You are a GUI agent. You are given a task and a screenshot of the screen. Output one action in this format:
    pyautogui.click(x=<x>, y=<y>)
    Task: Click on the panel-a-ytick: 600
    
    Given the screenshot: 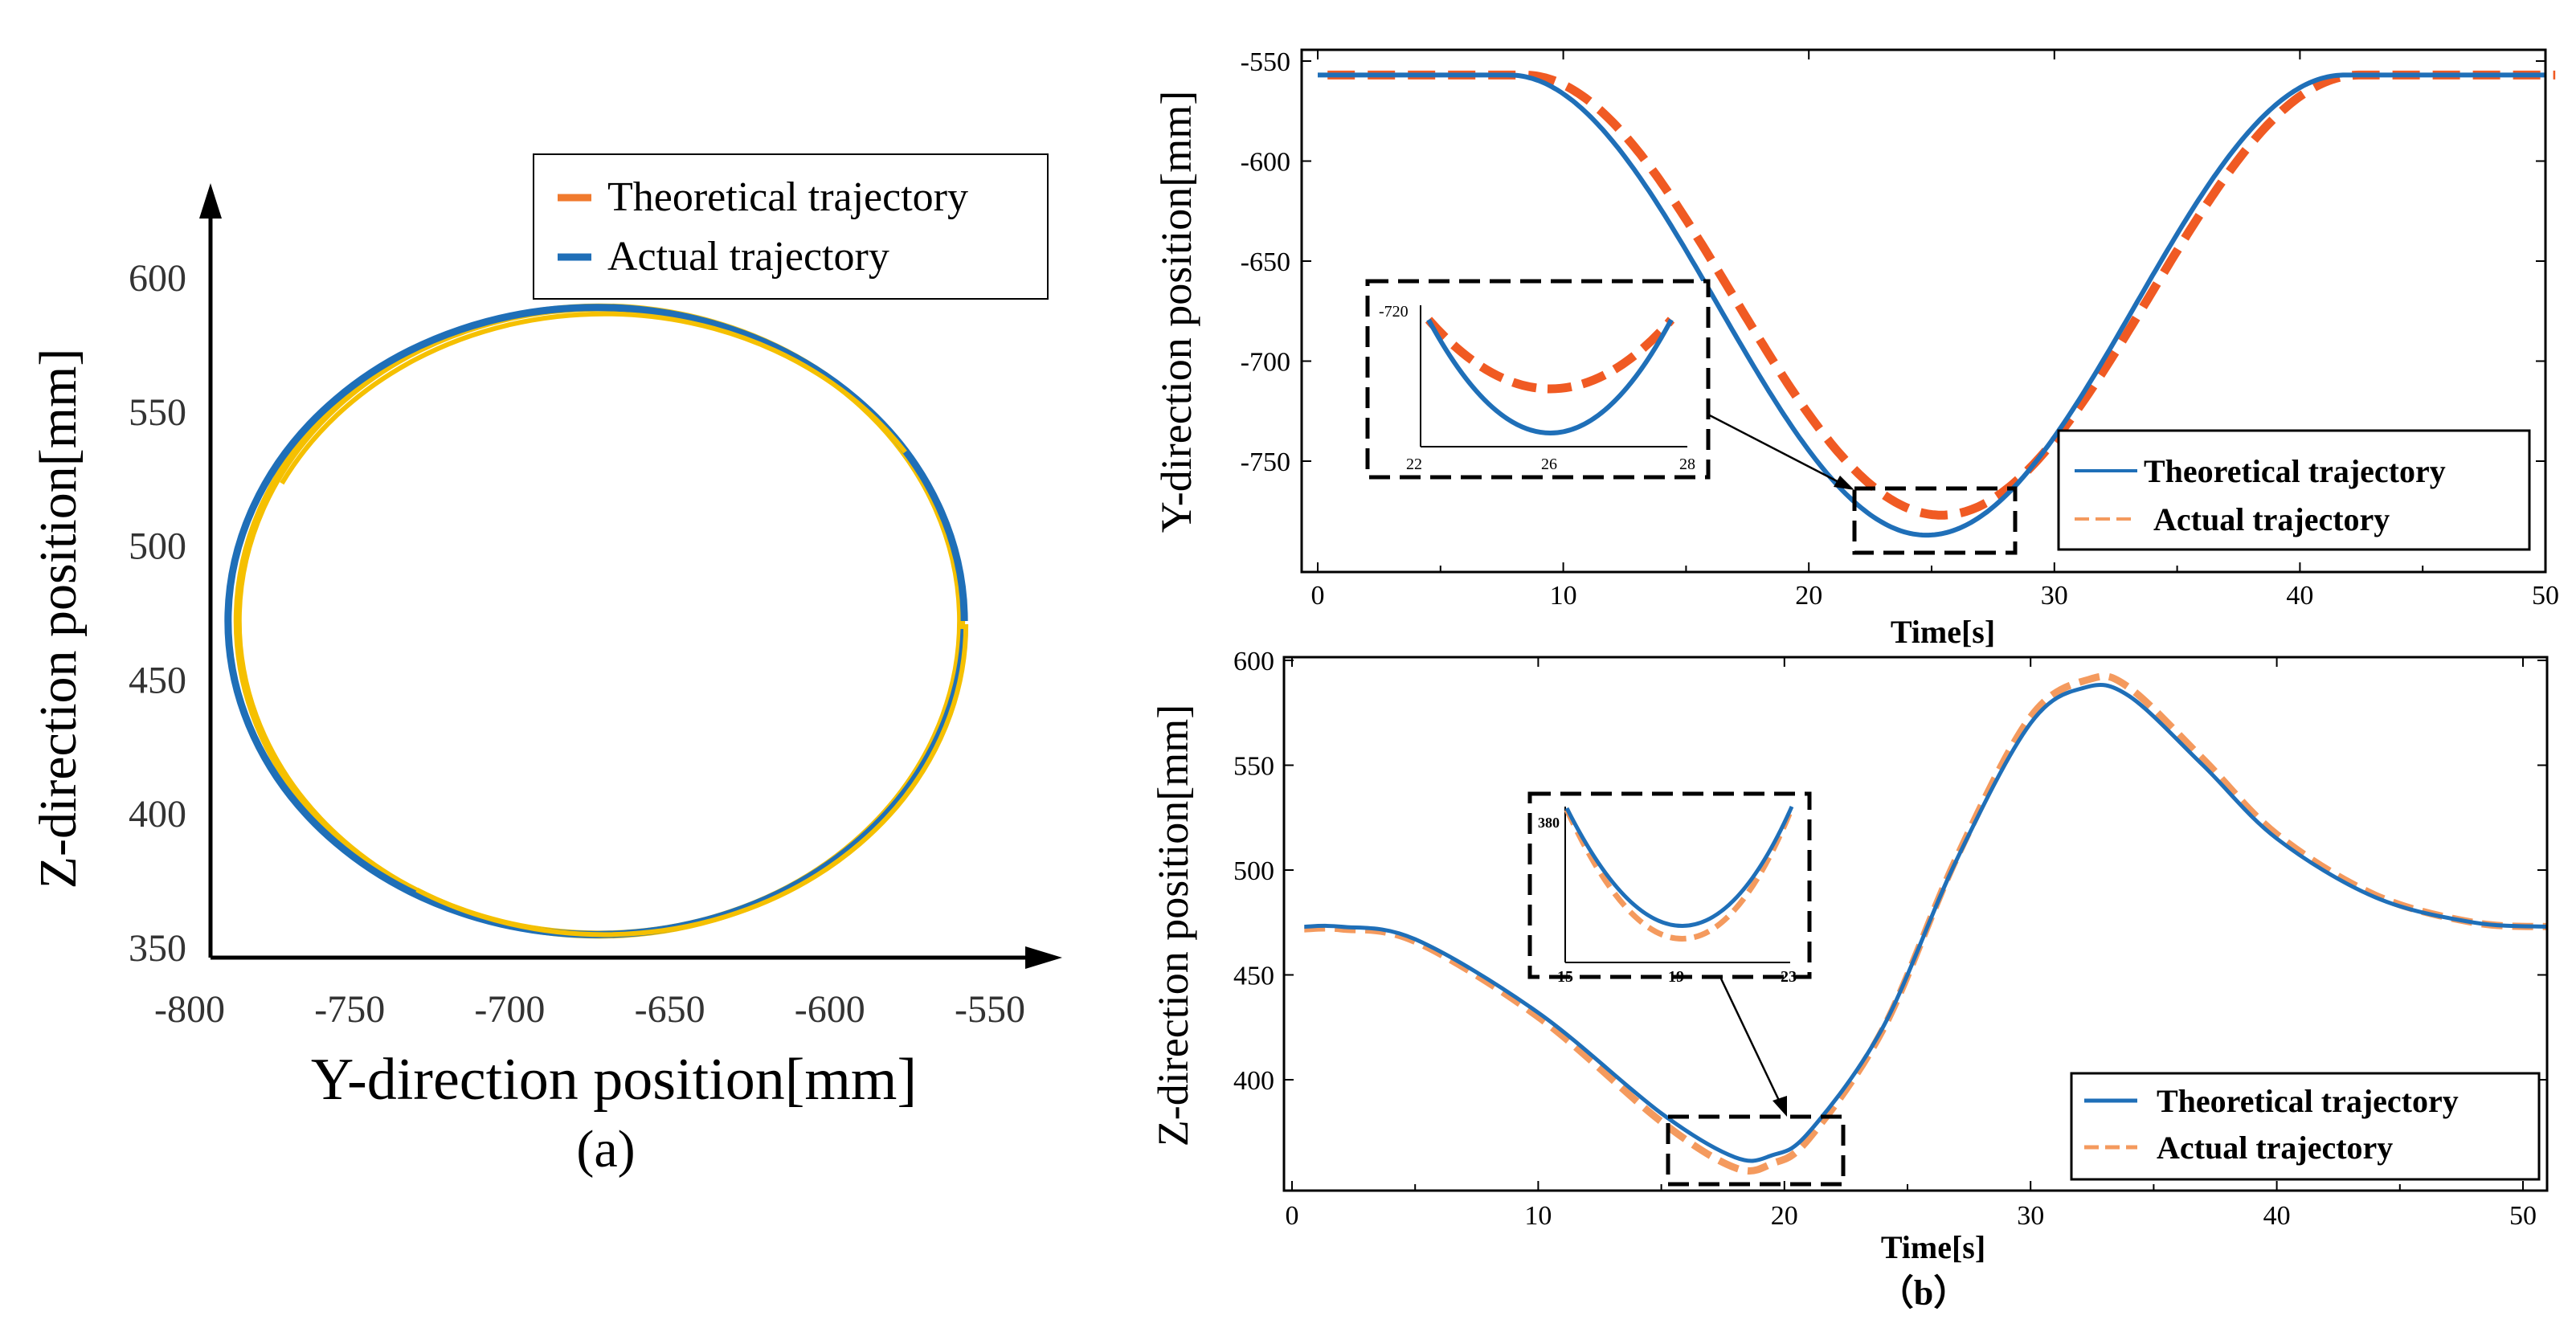 What is the action you would take?
    pyautogui.click(x=157, y=279)
    